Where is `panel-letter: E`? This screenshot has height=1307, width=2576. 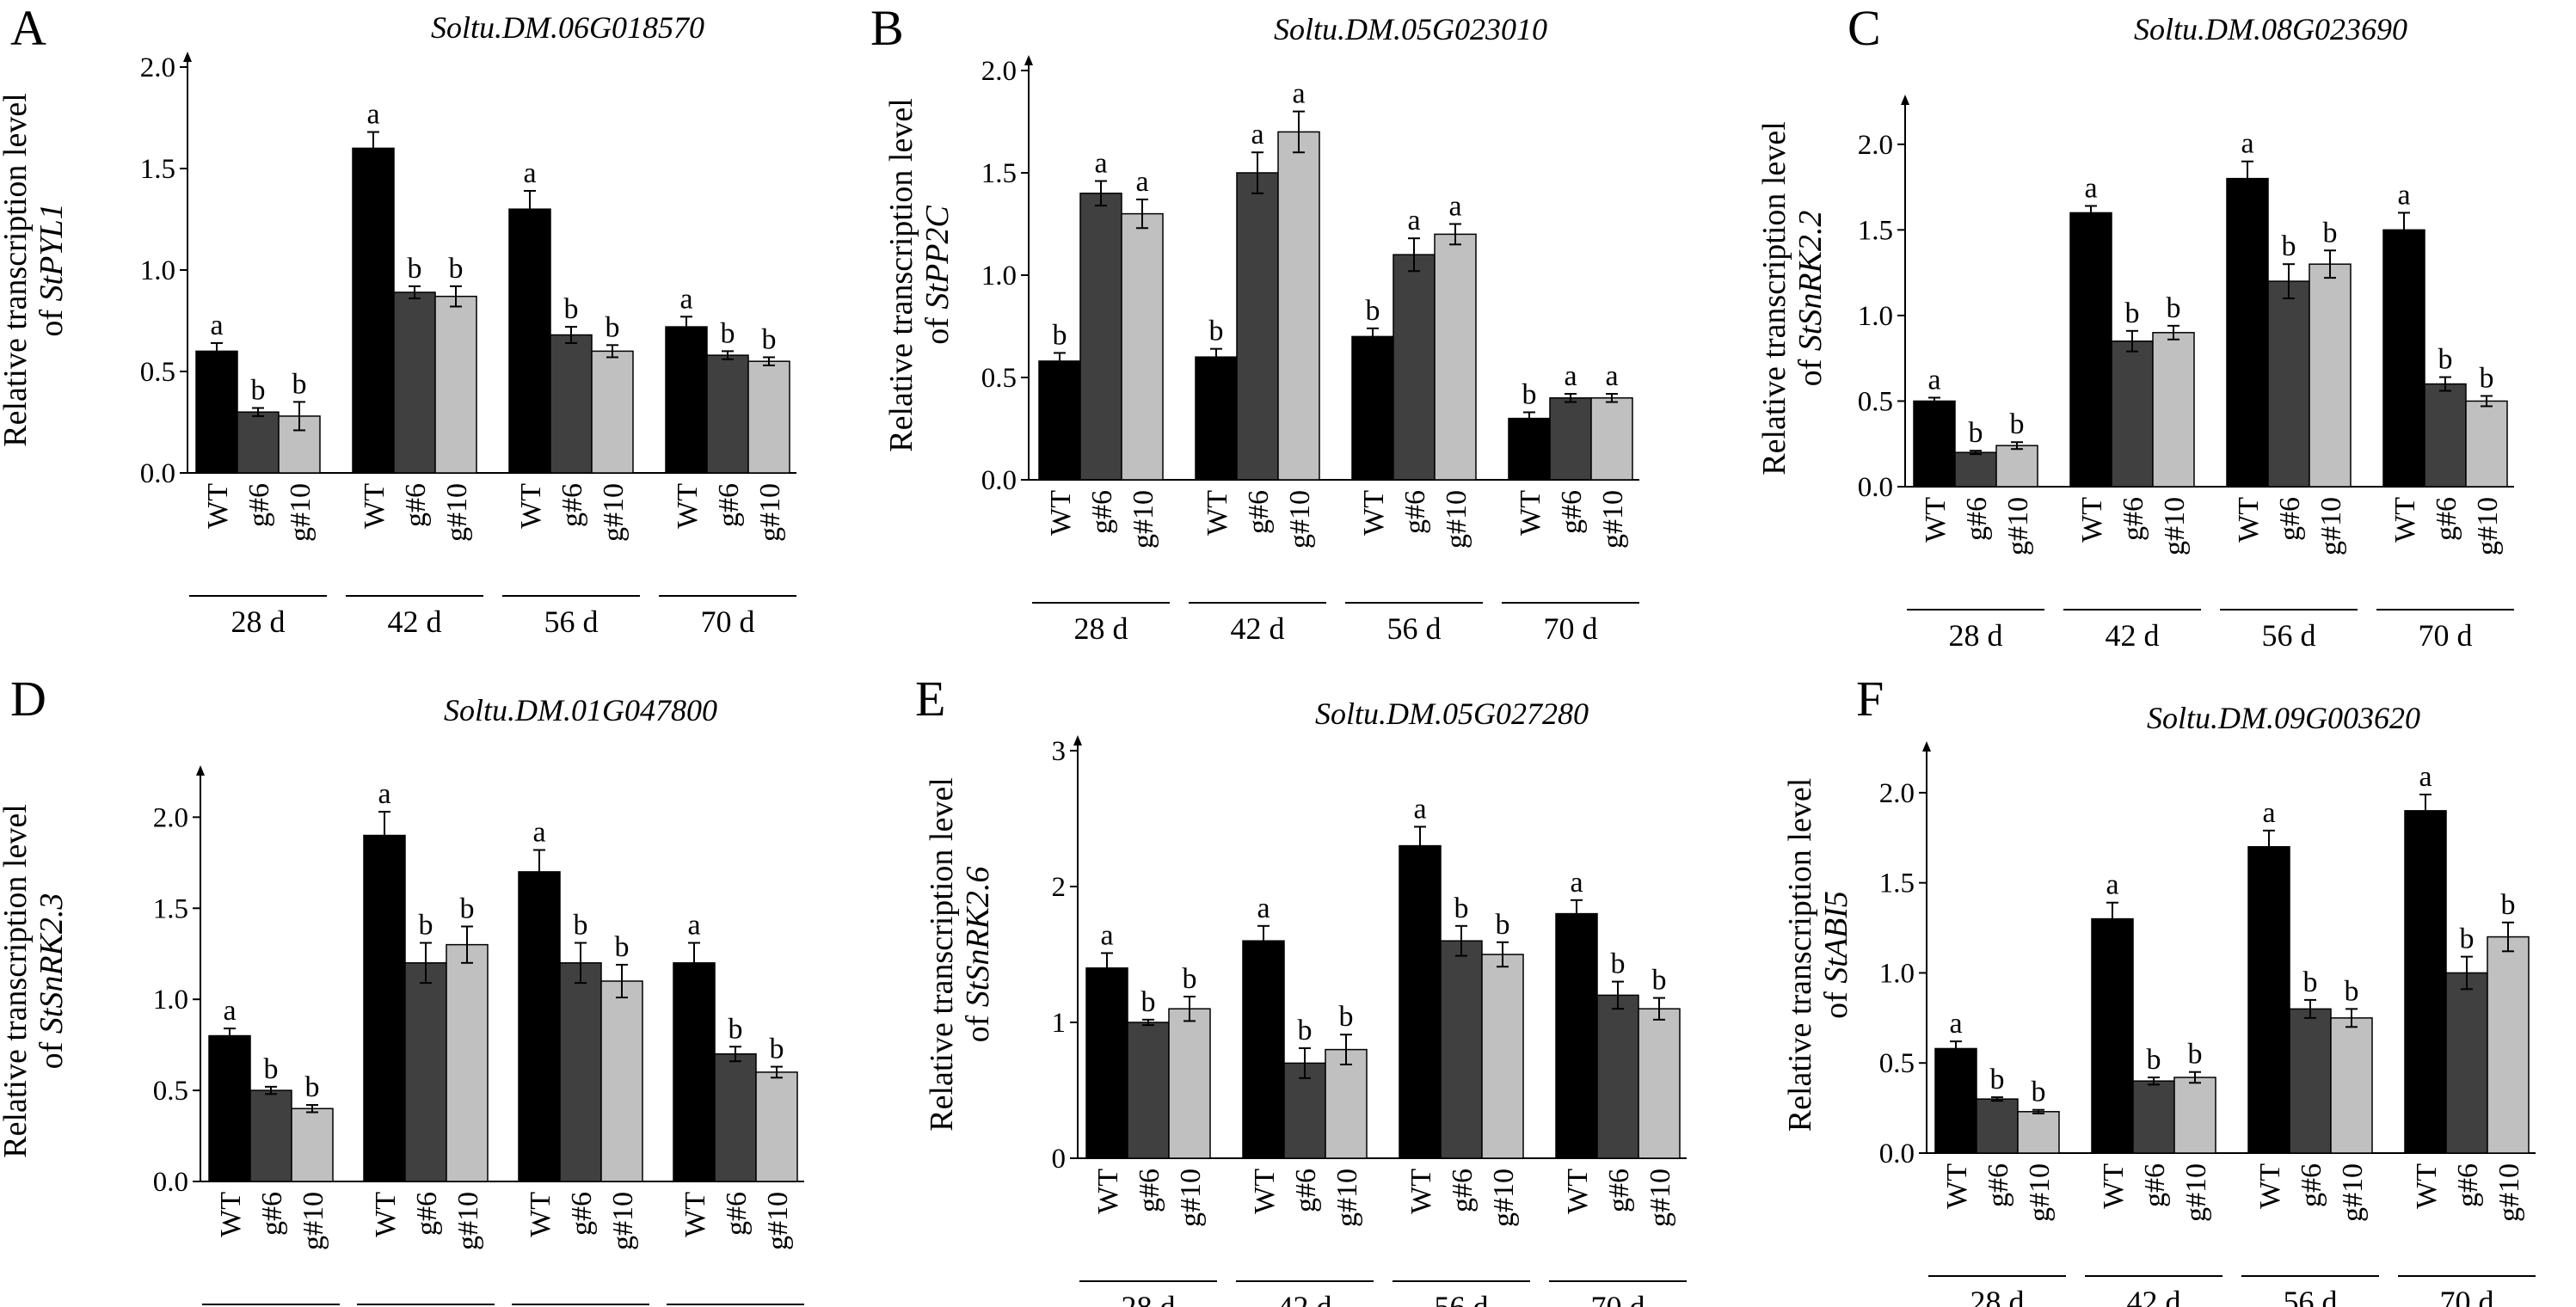
panel-letter: E is located at coordinates (930, 699).